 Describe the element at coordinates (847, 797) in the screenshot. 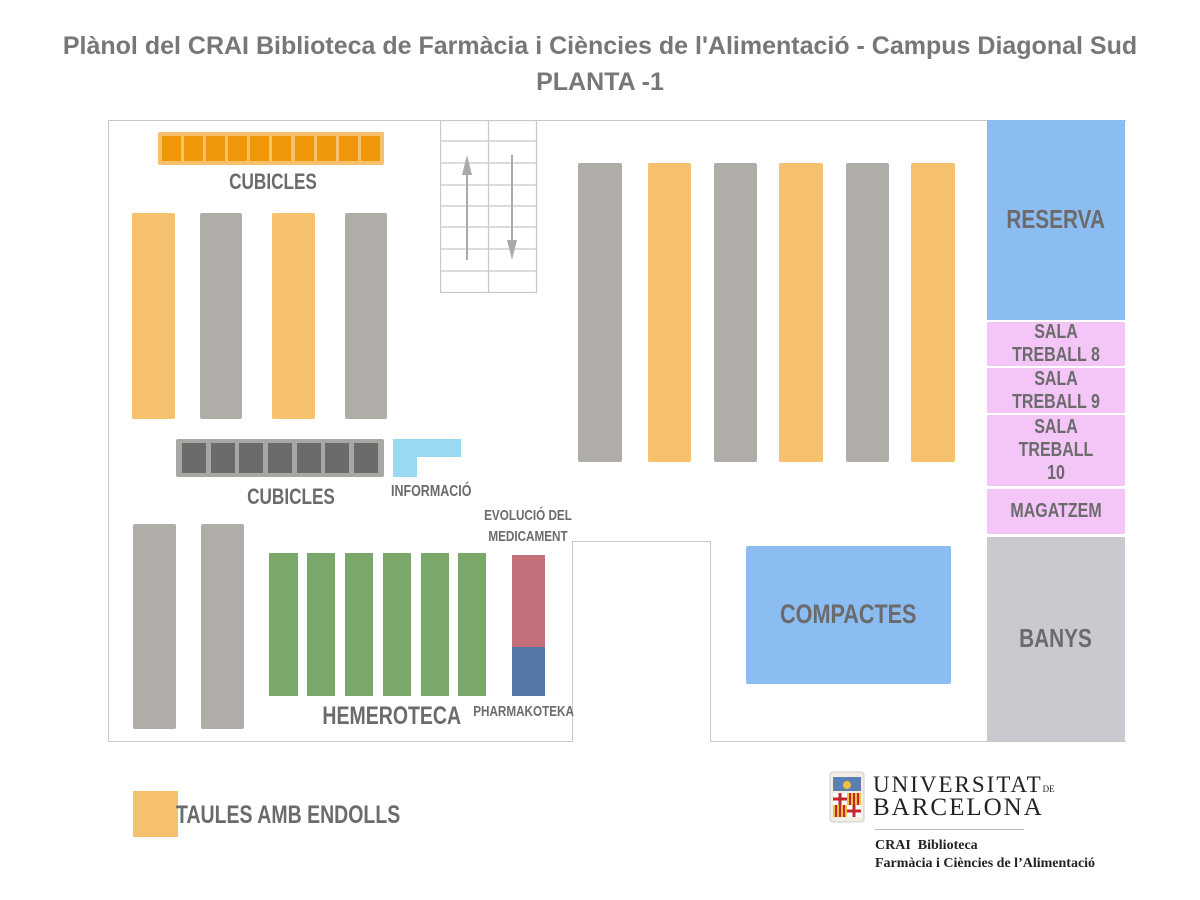

I see `ub-crest-icon` at that location.